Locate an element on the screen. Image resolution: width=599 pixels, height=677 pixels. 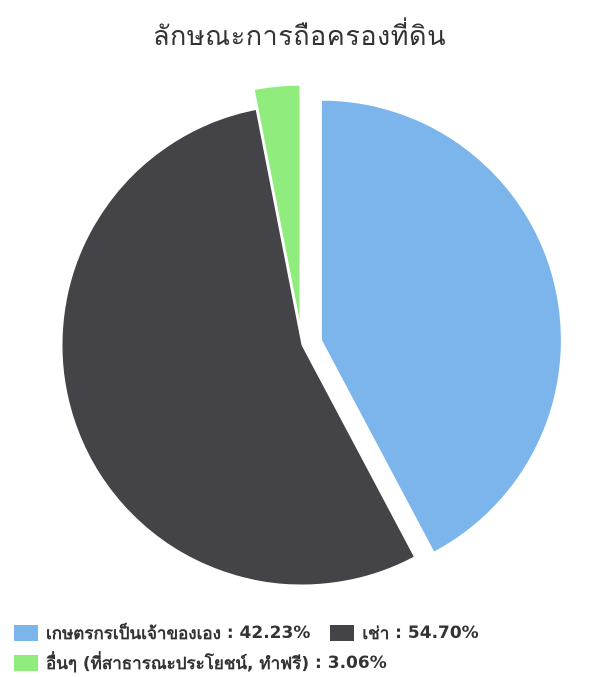
legend-sep-rent: : is located at coordinates (398, 633).